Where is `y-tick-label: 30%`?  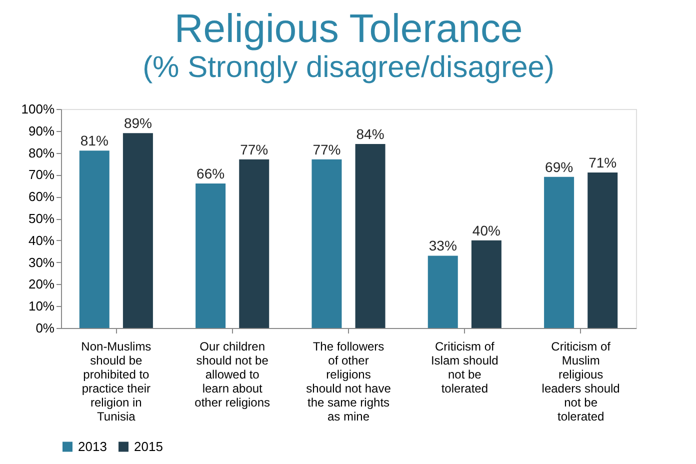
y-tick-label: 30% is located at coordinates (41, 262).